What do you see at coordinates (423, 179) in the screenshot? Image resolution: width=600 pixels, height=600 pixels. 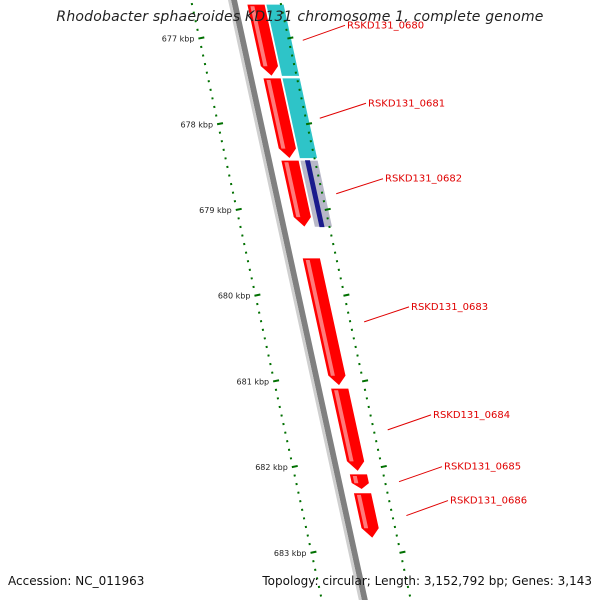 I see `gene-label: RSKD131_0682` at bounding box center [423, 179].